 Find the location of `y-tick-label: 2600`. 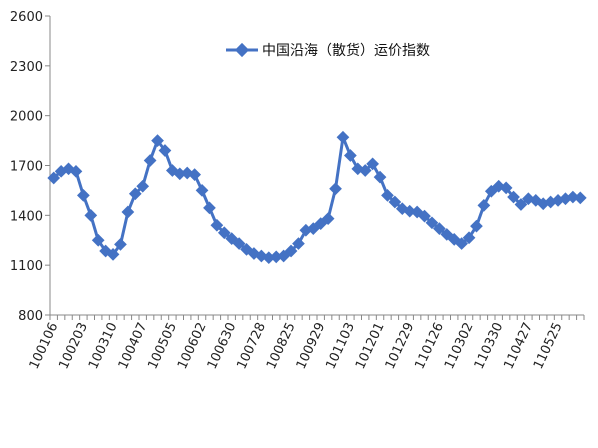

y-tick-label: 2600 is located at coordinates (26, 17).